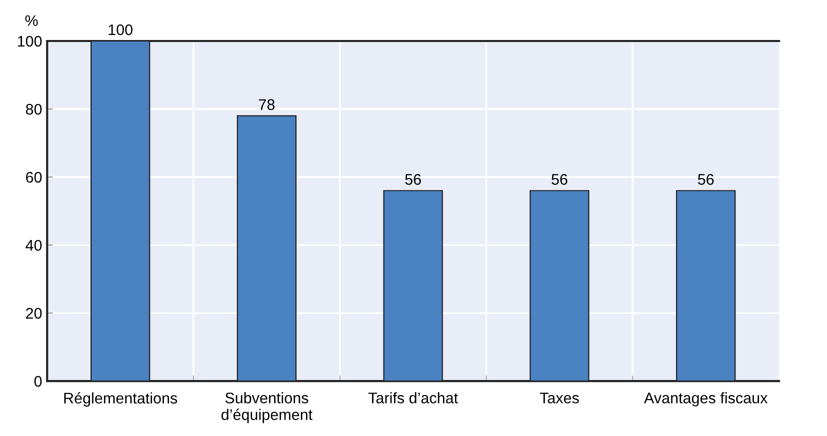  What do you see at coordinates (34, 109) in the screenshot?
I see `y-tick-label: 80` at bounding box center [34, 109].